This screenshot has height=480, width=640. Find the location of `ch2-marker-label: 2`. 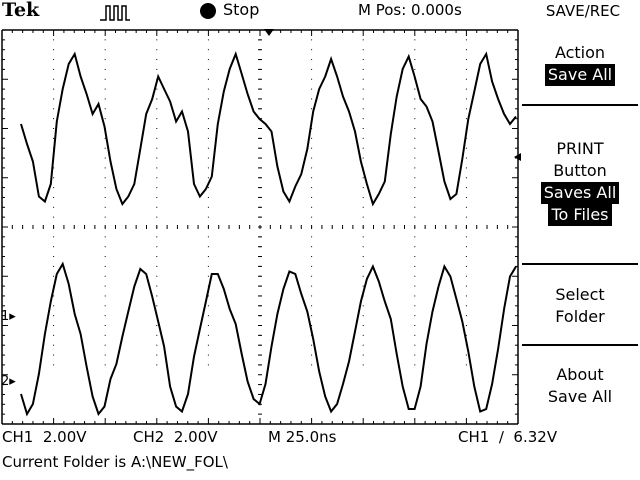

ch2-marker-label: 2 is located at coordinates (5, 381).